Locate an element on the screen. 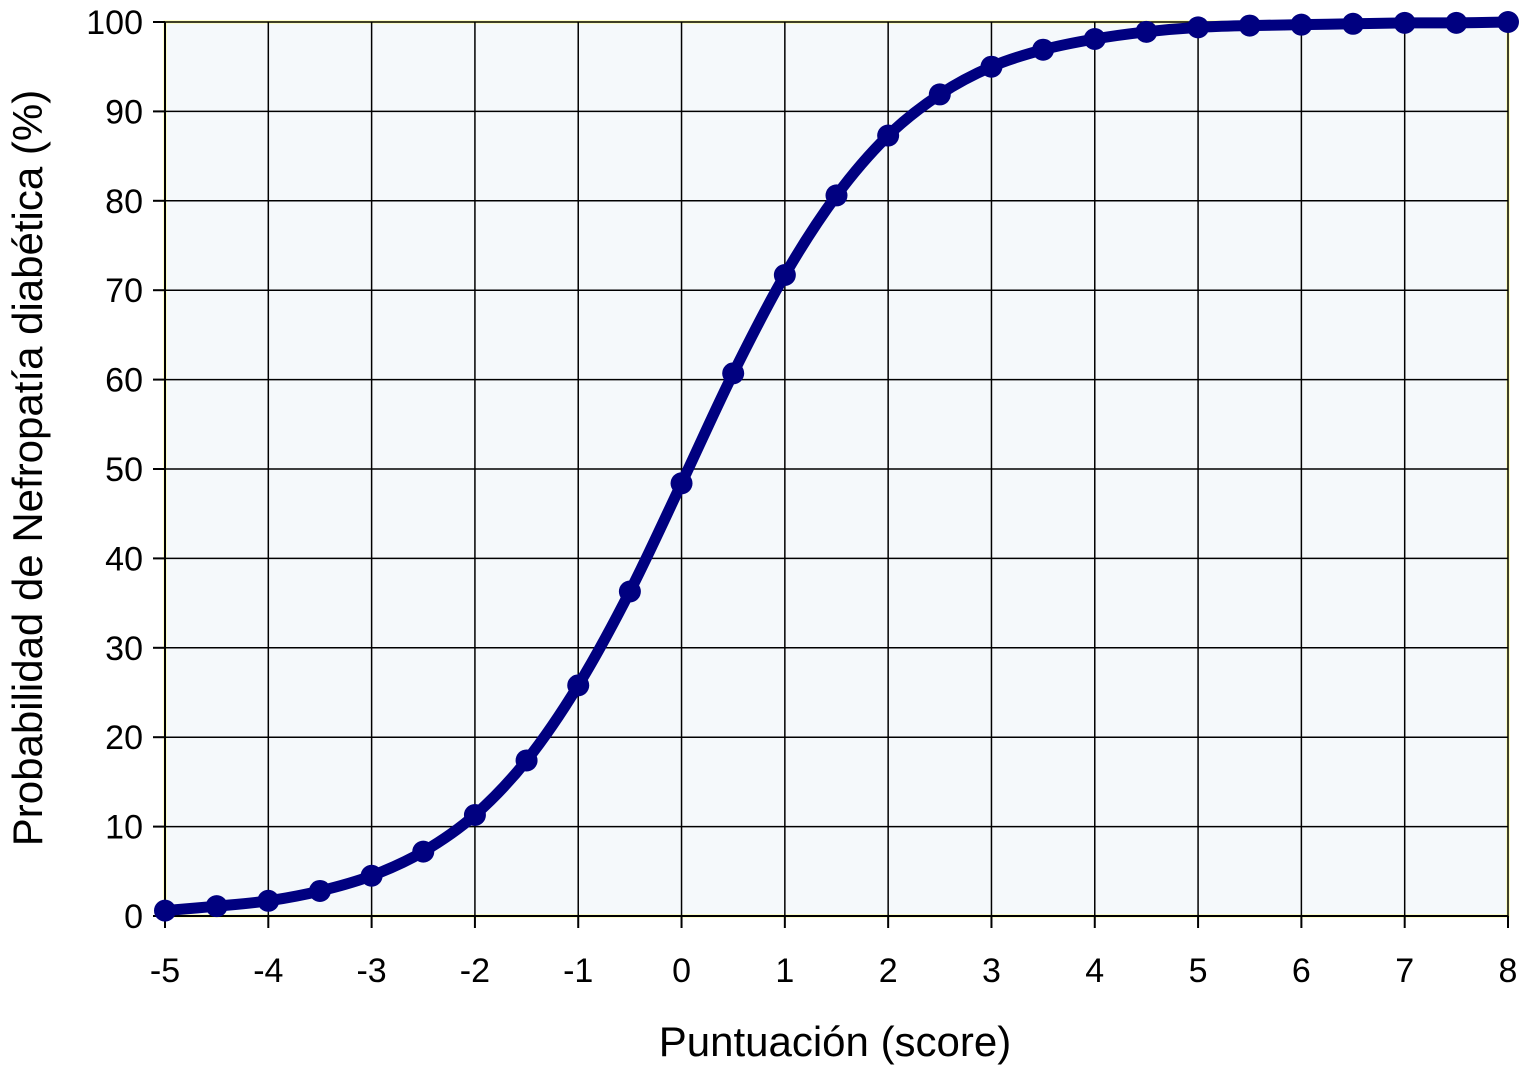 The width and height of the screenshot is (1521, 1079). x-tick-label: -3 is located at coordinates (371, 971).